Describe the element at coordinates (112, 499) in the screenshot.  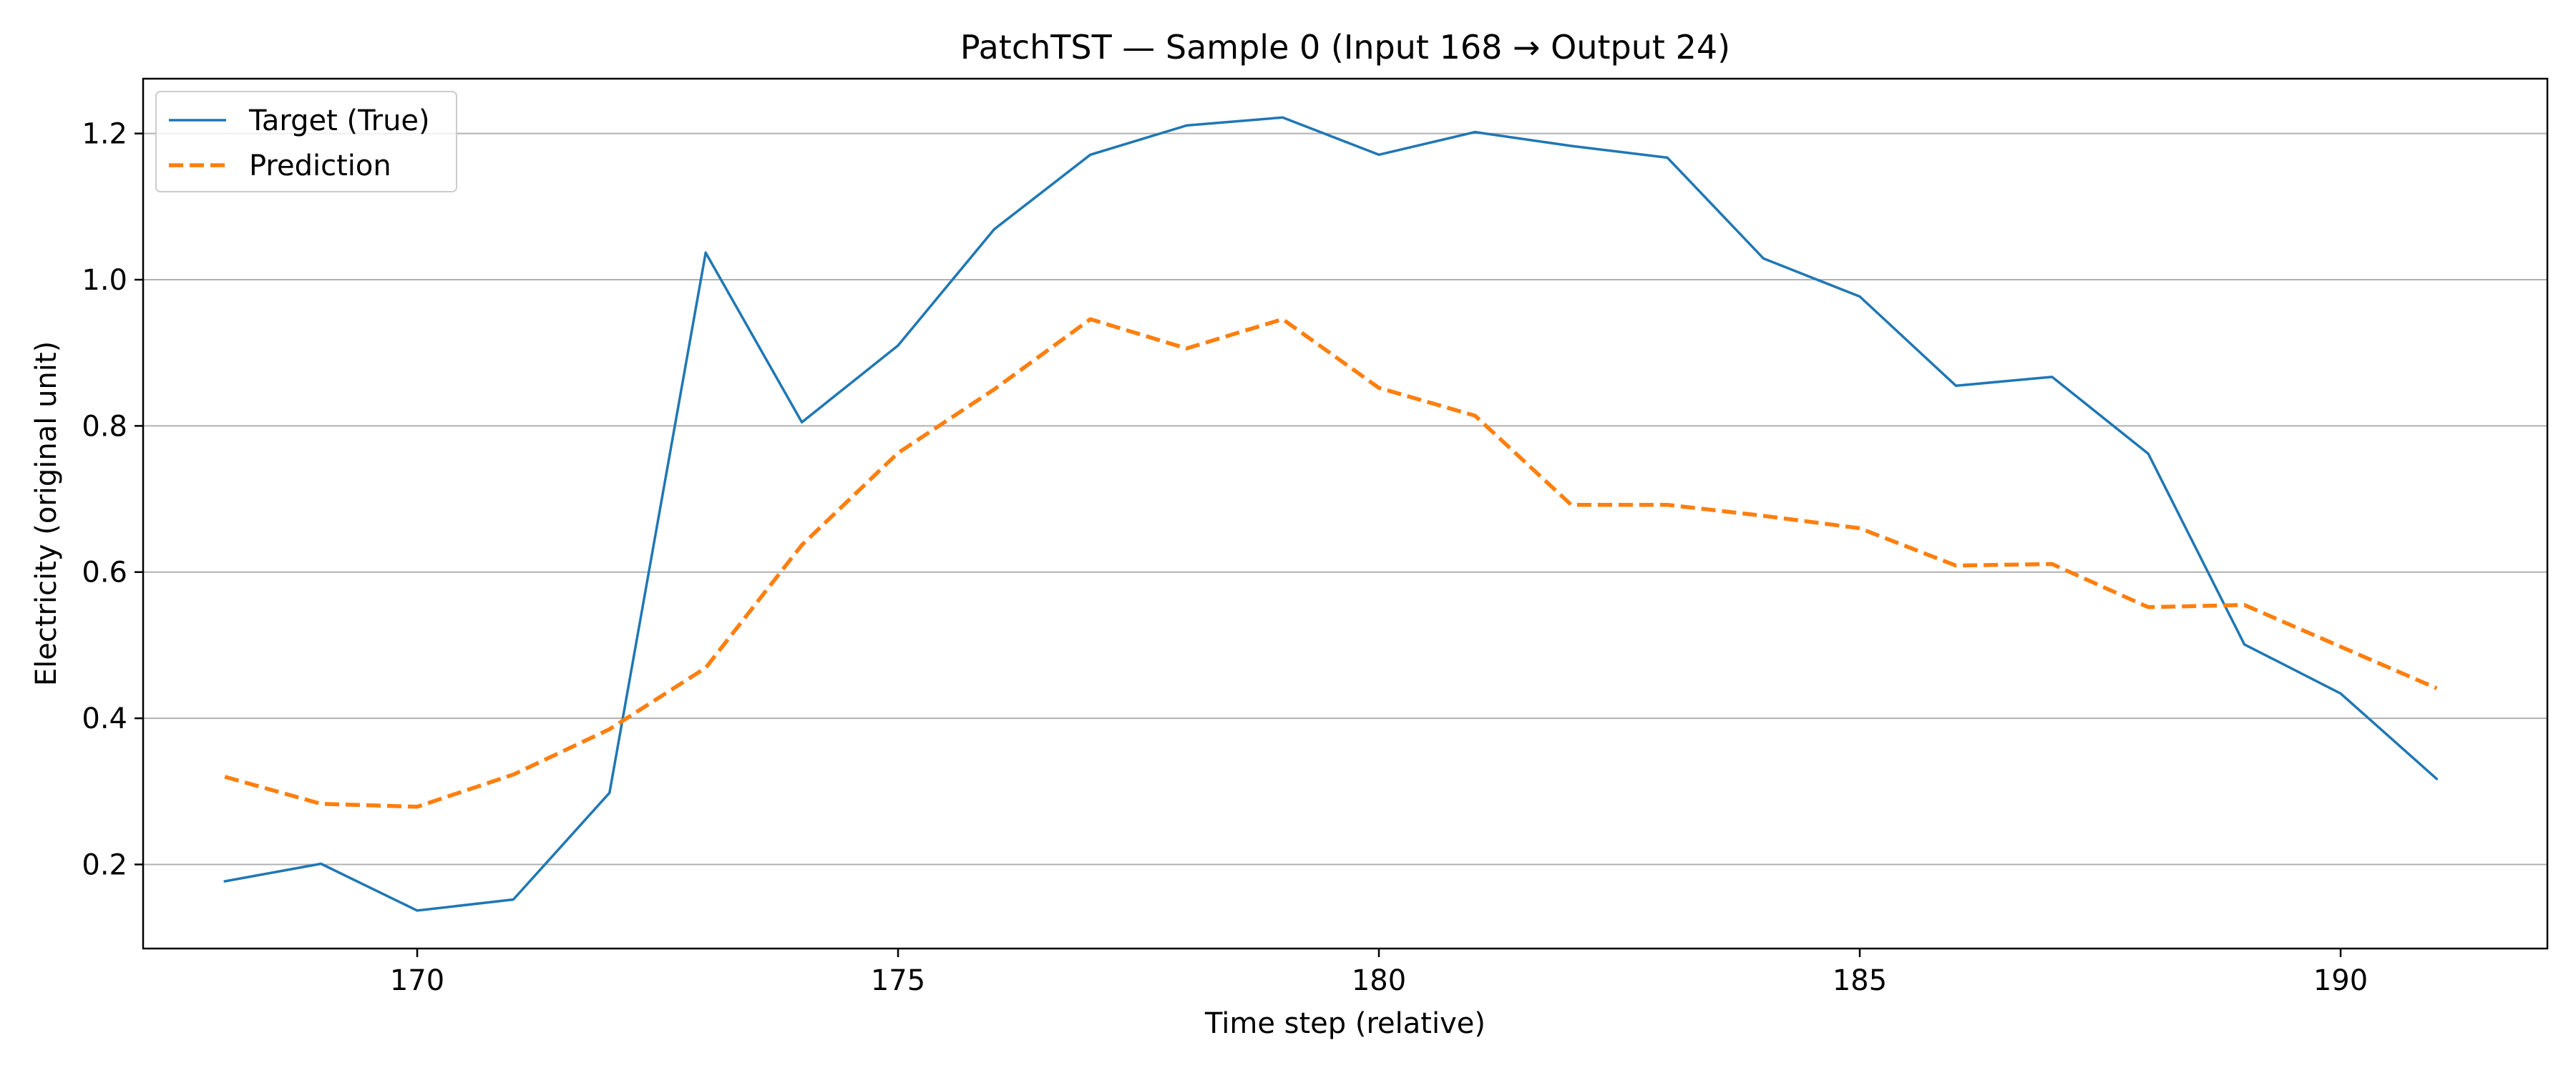
I see `y-axis-ticks: 0.2 0.4 0.6 0.8 1.0 1.2` at that location.